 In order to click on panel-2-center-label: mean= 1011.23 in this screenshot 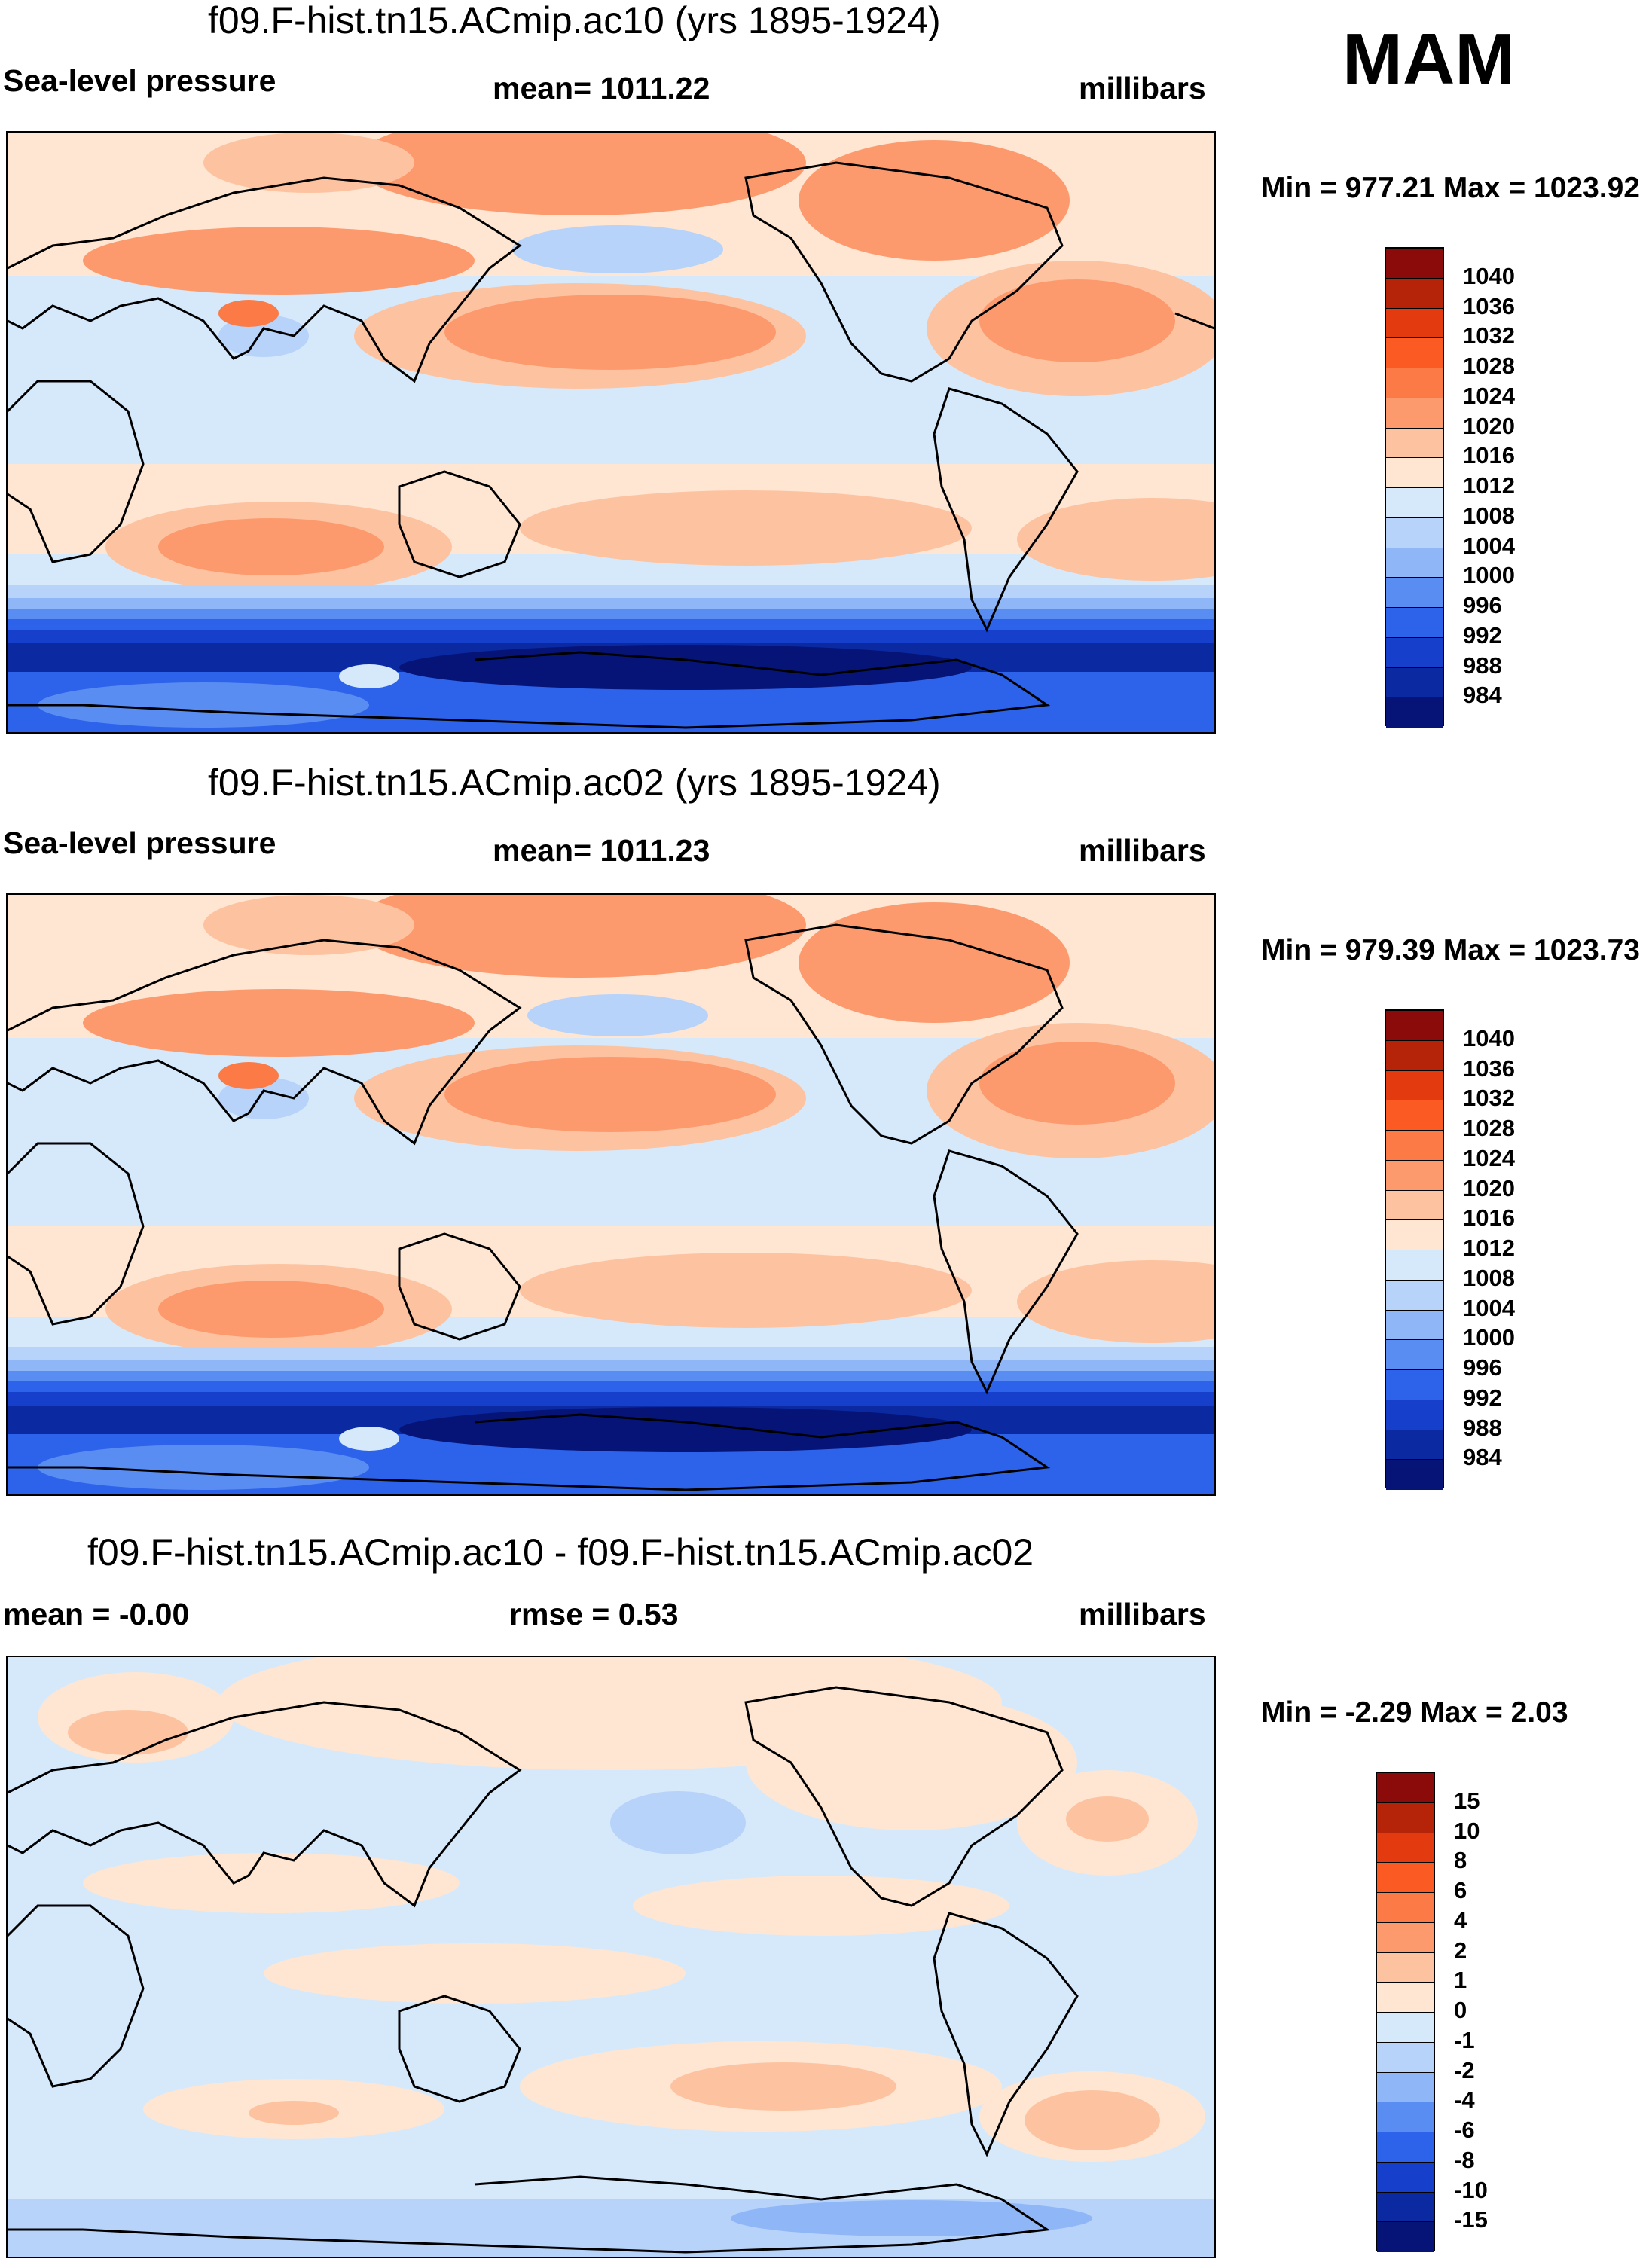, I will do `click(601, 851)`.